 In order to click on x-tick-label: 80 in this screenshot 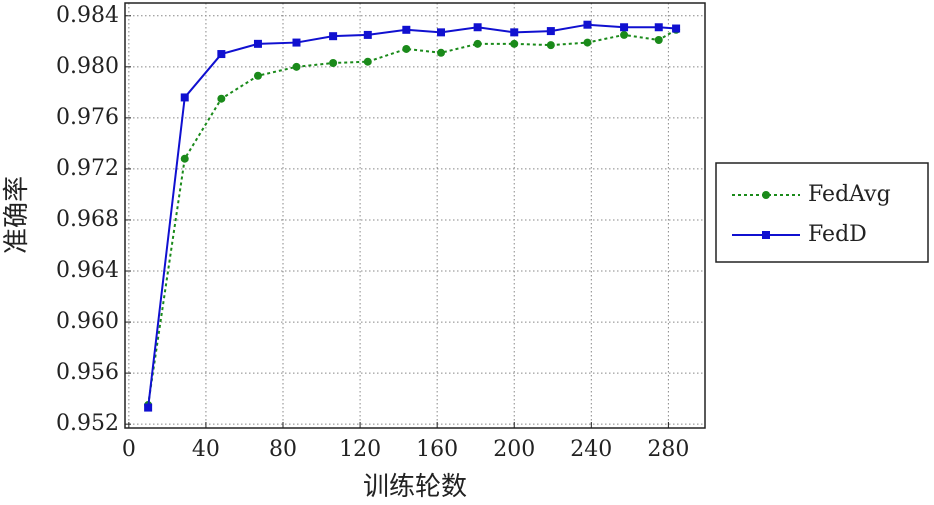, I will do `click(283, 449)`.